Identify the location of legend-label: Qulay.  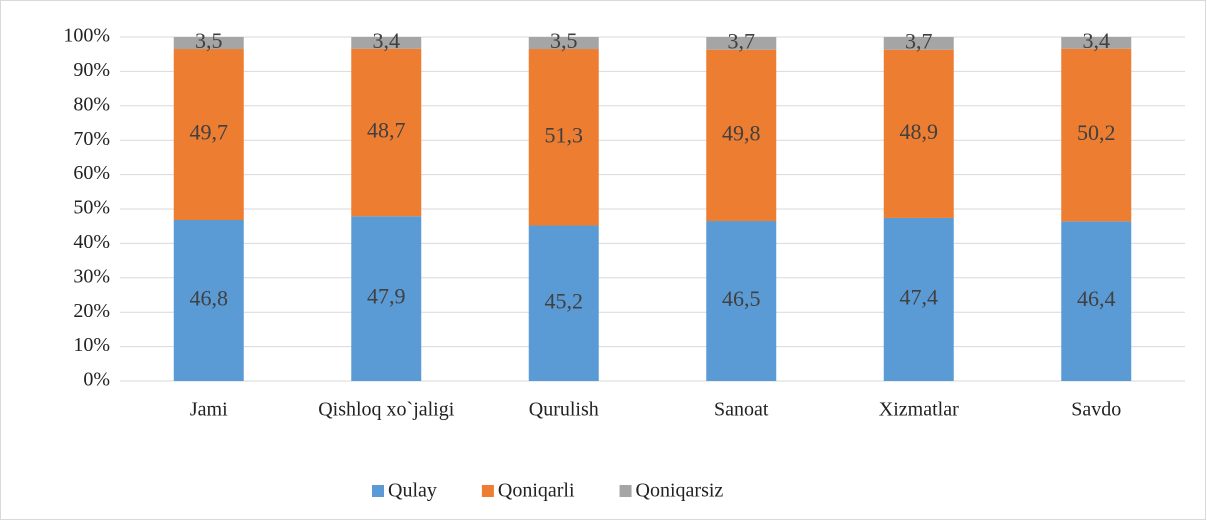
(412, 491).